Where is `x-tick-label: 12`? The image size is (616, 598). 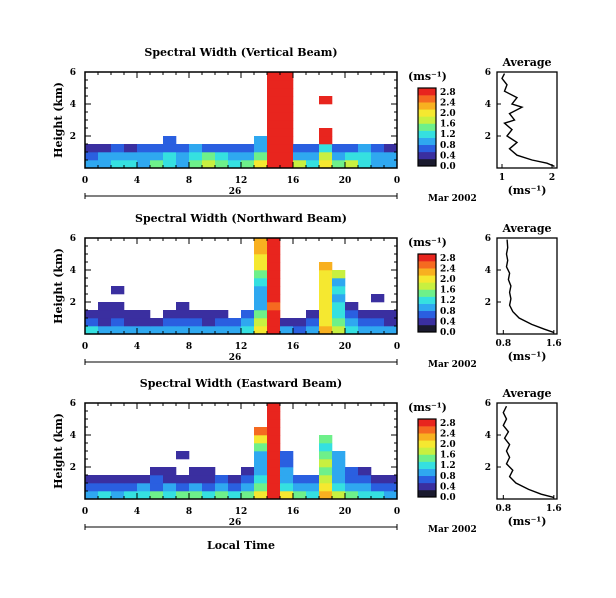
x-tick-label: 12 is located at coordinates (241, 347).